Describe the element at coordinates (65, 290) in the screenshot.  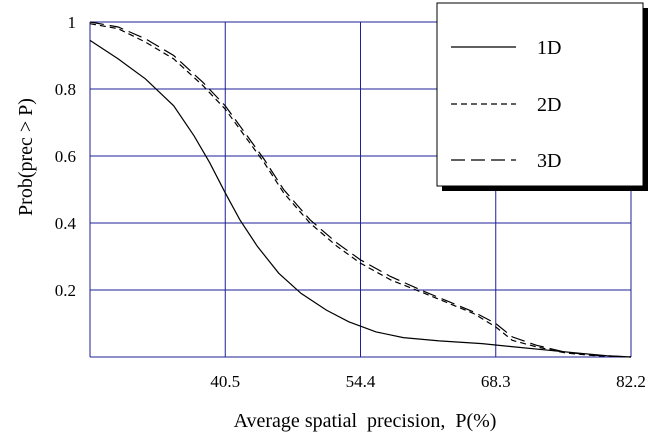
I see `y-tick-label: 0.2` at that location.